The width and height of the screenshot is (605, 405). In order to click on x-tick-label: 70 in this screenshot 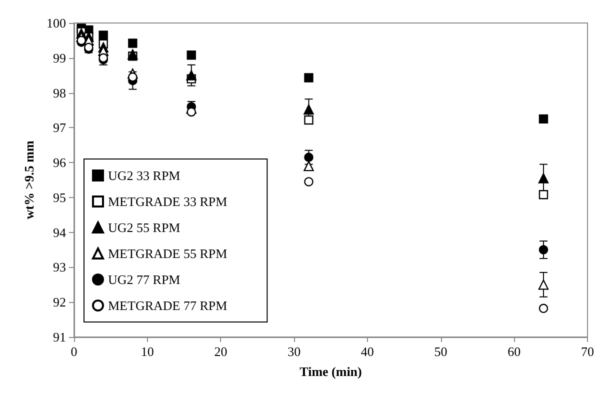, I will do `click(587, 351)`.